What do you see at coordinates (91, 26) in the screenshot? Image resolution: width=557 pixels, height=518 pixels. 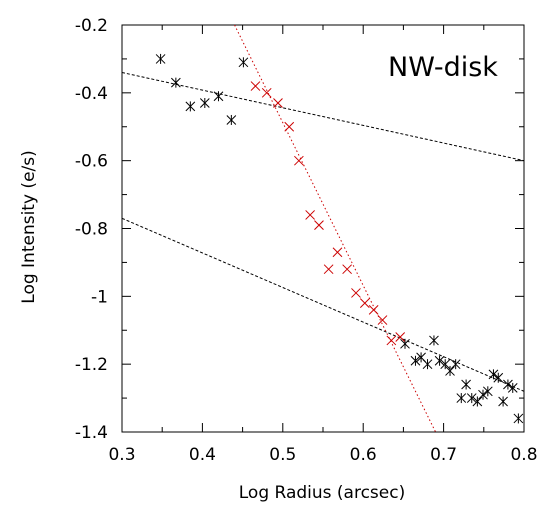 I see `y-tick-label: -0.2` at bounding box center [91, 26].